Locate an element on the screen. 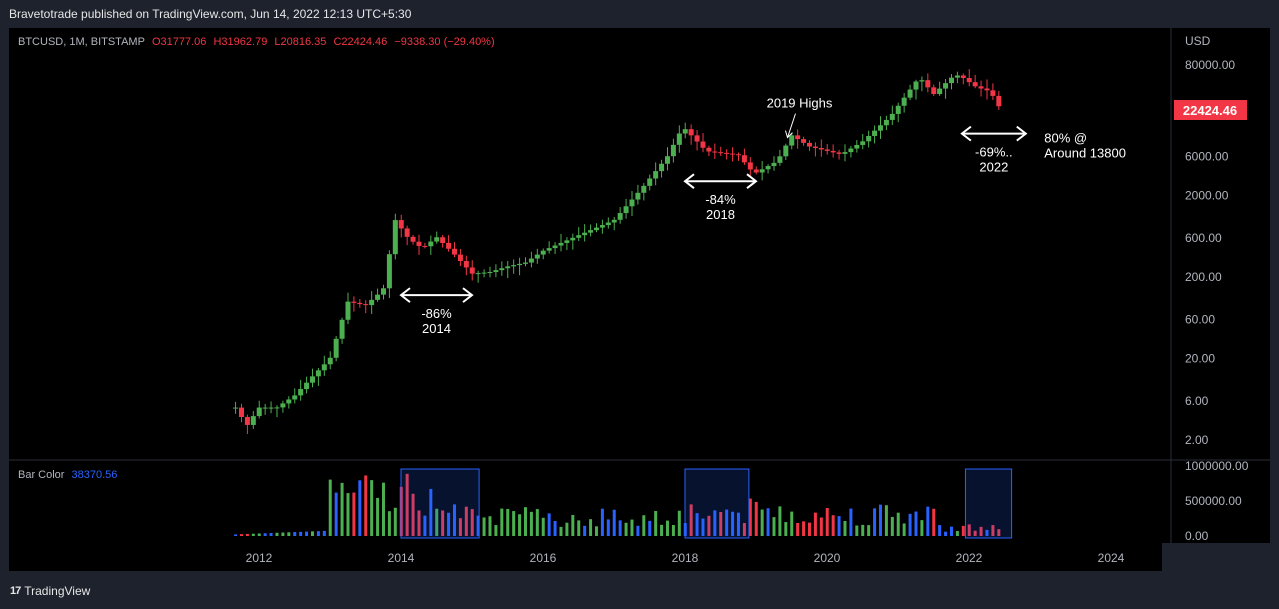 This screenshot has width=1279, height=609. last-price-label: 22424.46 is located at coordinates (1210, 110).